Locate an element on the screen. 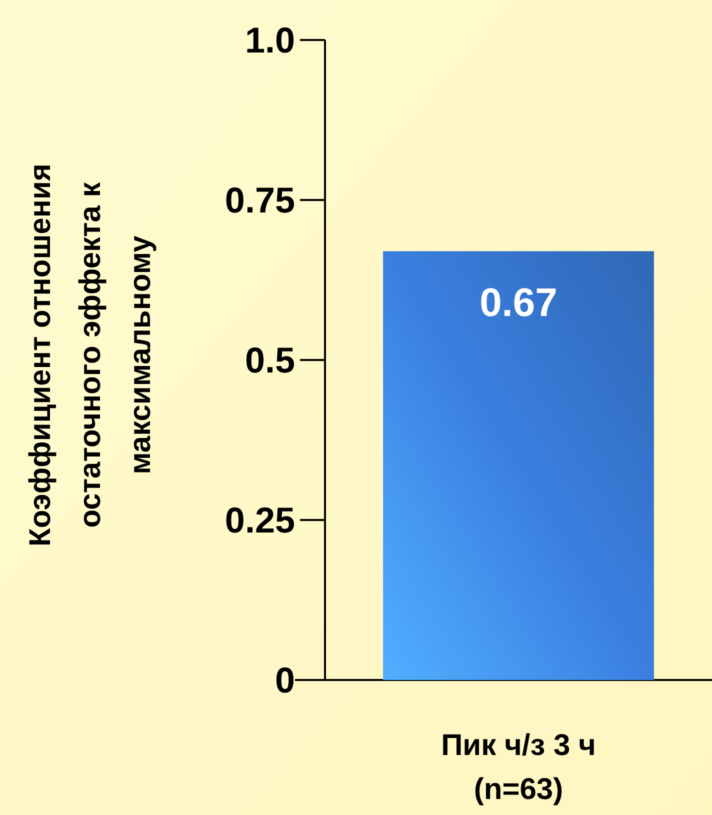  y-tick-label: 0 is located at coordinates (284, 680).